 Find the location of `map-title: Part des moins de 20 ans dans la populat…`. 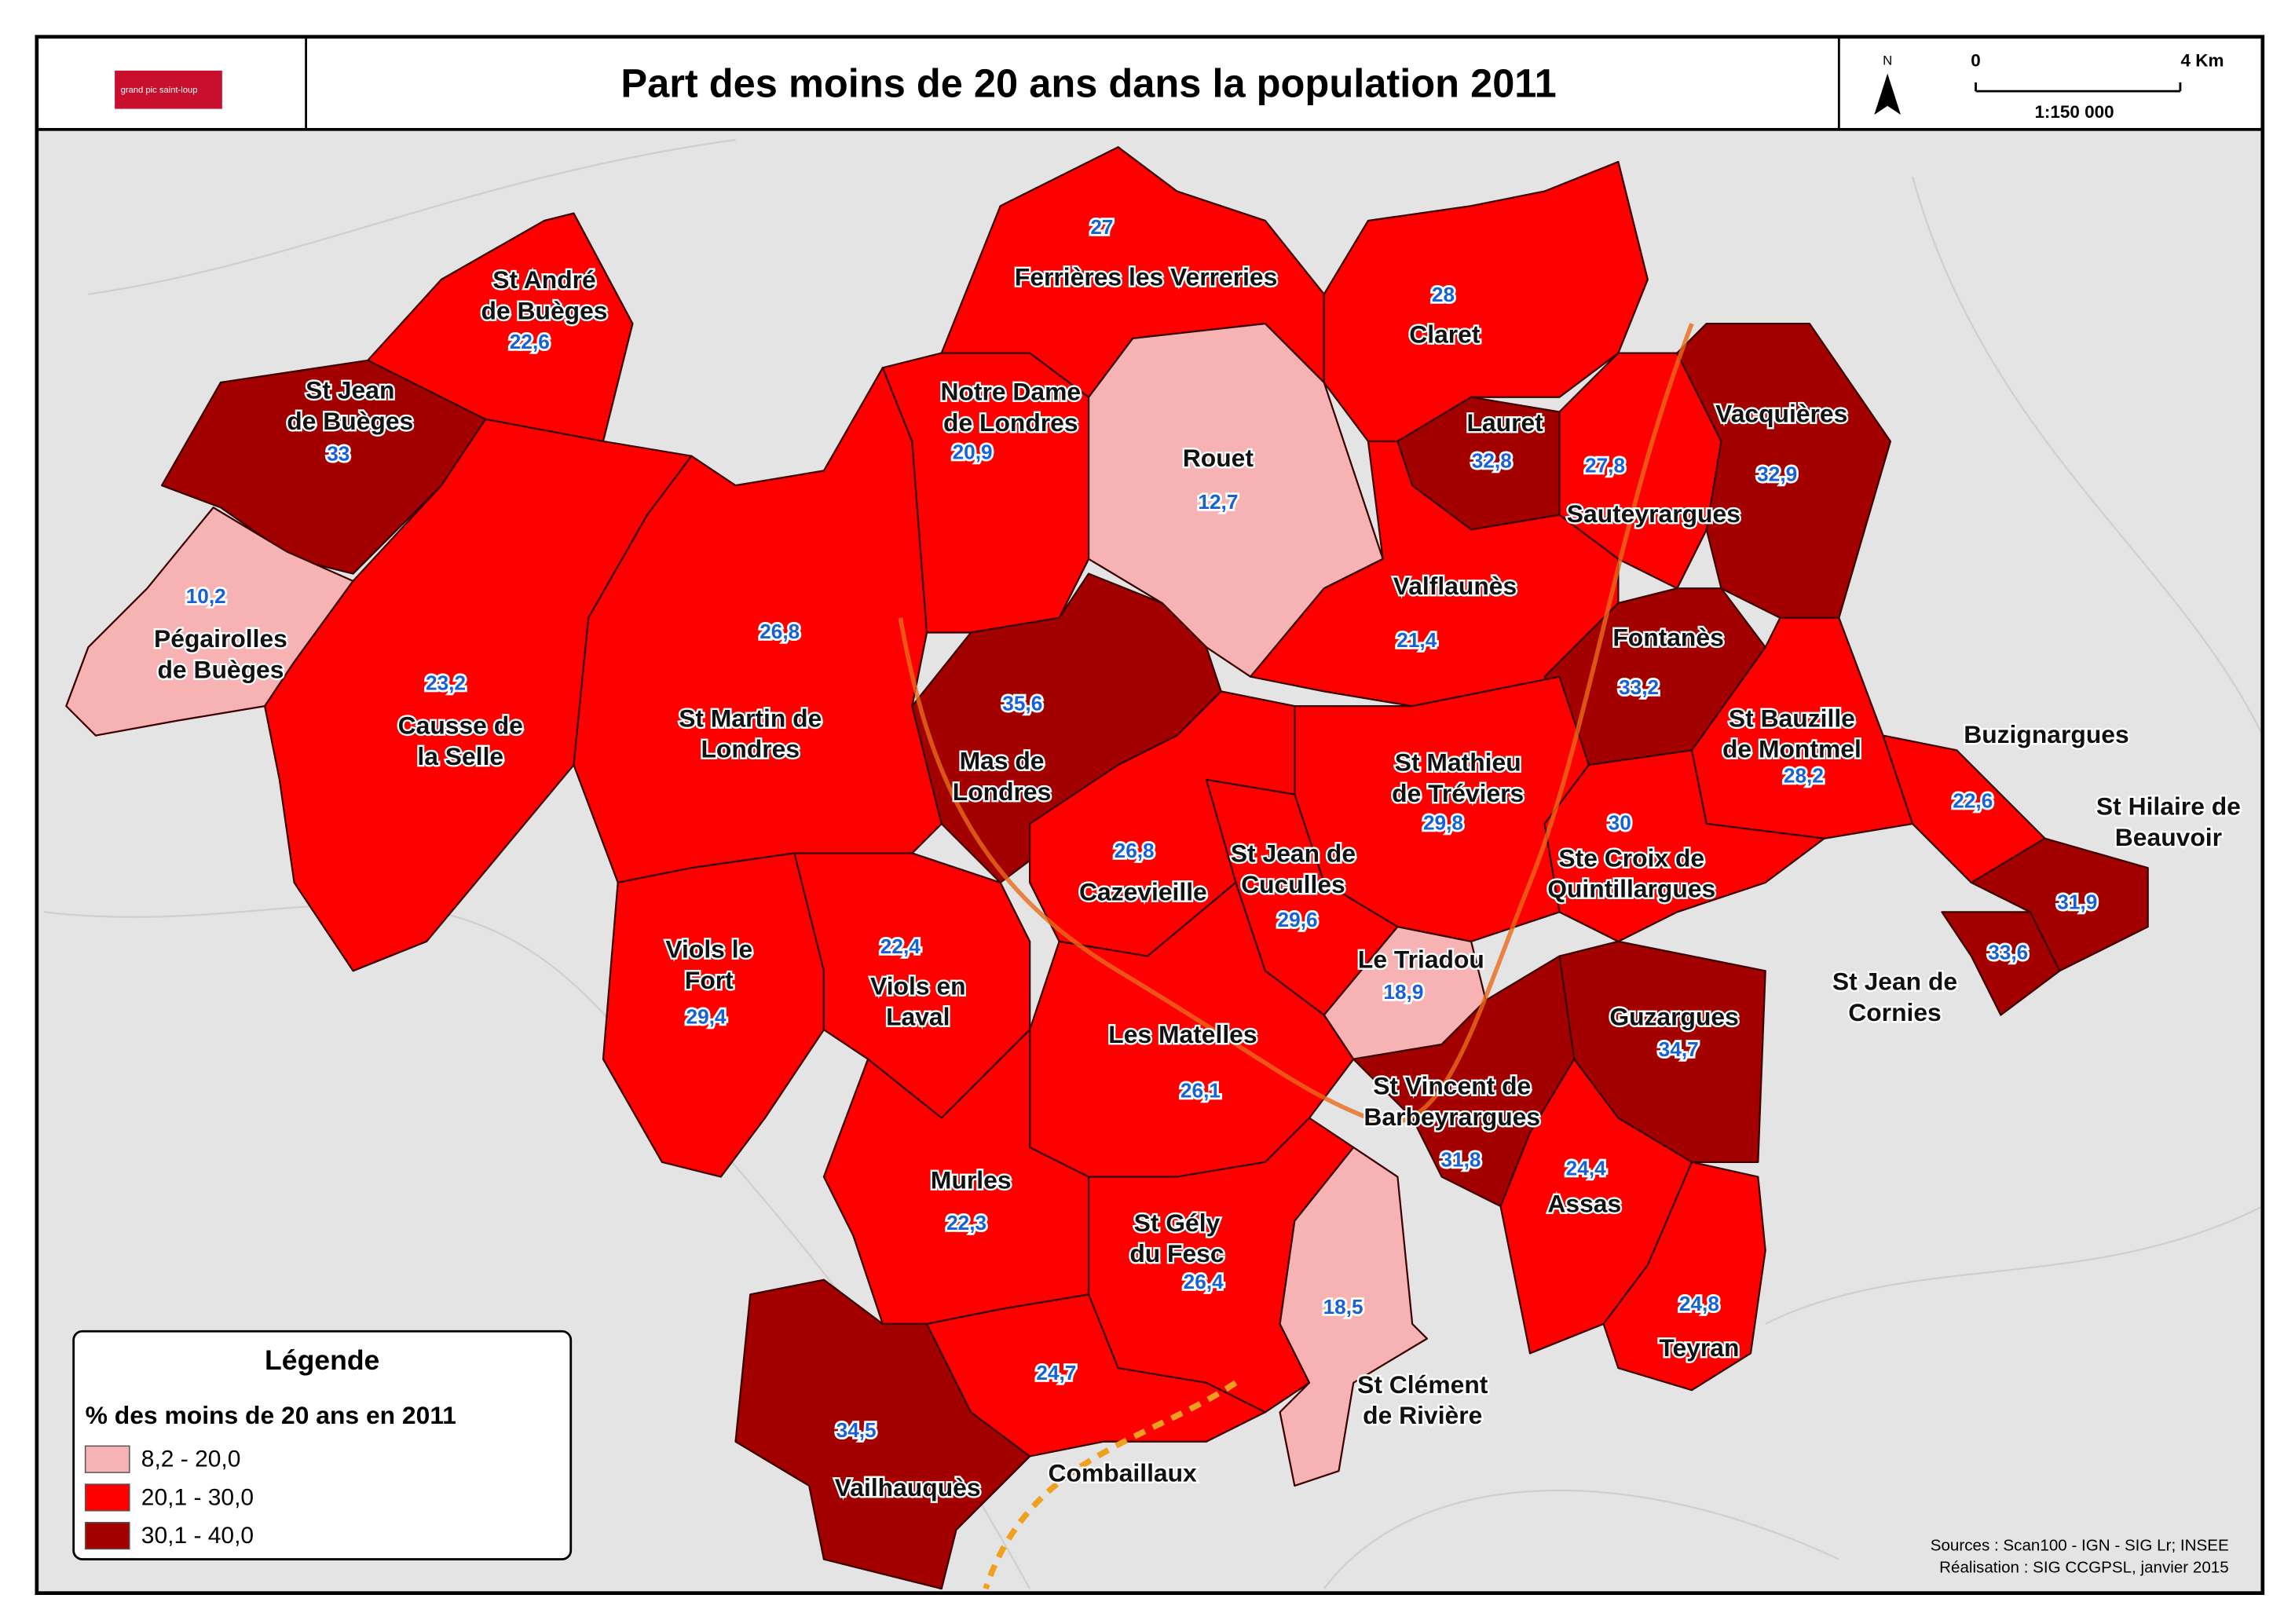

map-title: Part des moins de 20 ans dans la populat… is located at coordinates (1088, 83).